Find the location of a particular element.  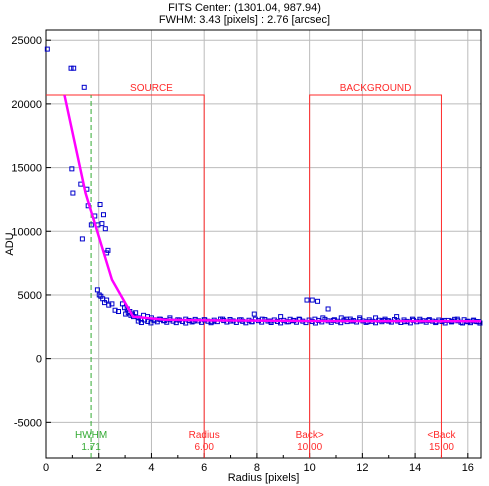

source-aperture-label: SOURCE is located at coordinates (151, 88).